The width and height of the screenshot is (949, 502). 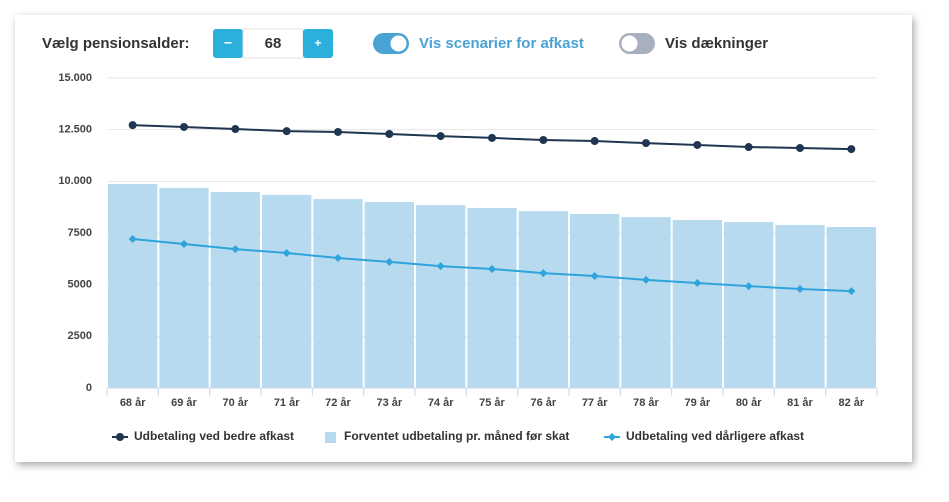 What do you see at coordinates (716, 43) in the screenshot?
I see `toggle-coverage-label: Vis dækninger` at bounding box center [716, 43].